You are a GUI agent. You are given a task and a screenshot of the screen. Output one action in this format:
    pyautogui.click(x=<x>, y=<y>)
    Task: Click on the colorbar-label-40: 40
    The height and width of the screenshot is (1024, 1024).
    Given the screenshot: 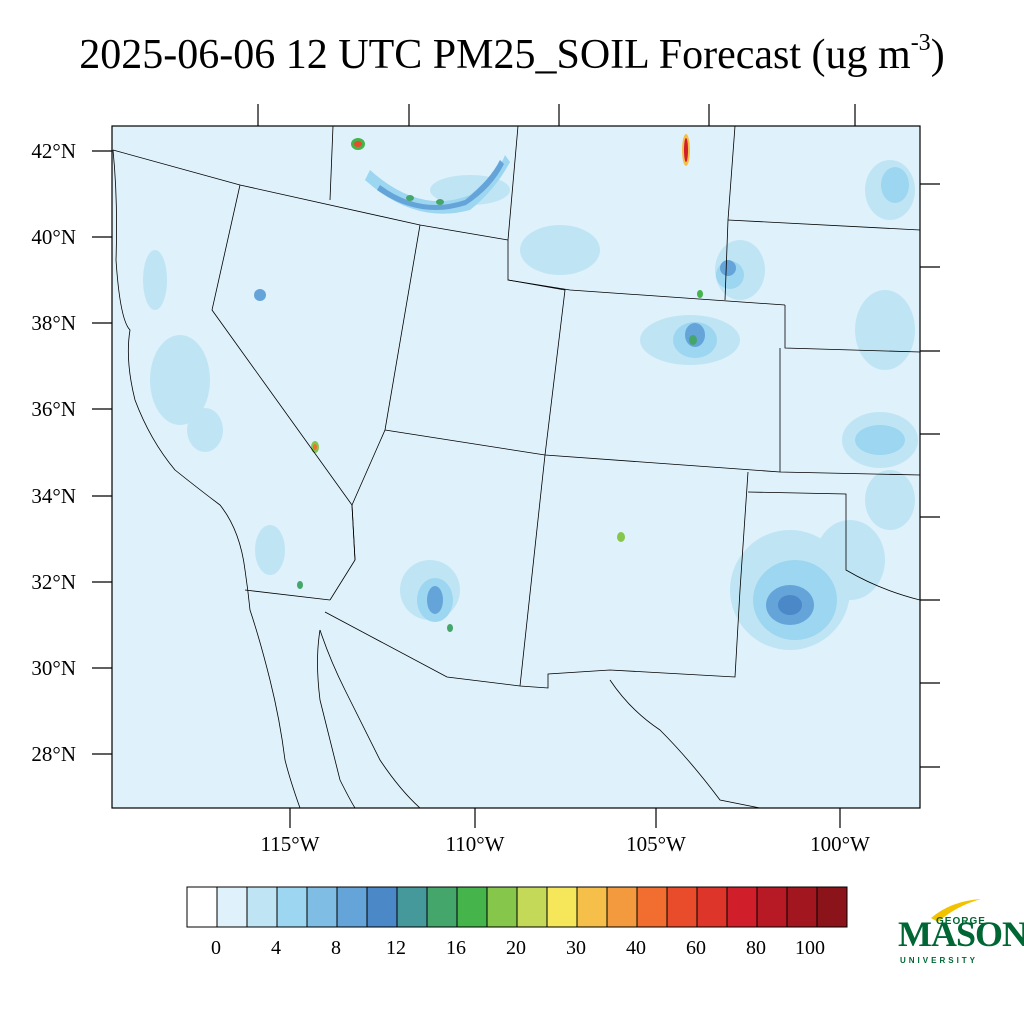 What is the action you would take?
    pyautogui.click(x=636, y=948)
    